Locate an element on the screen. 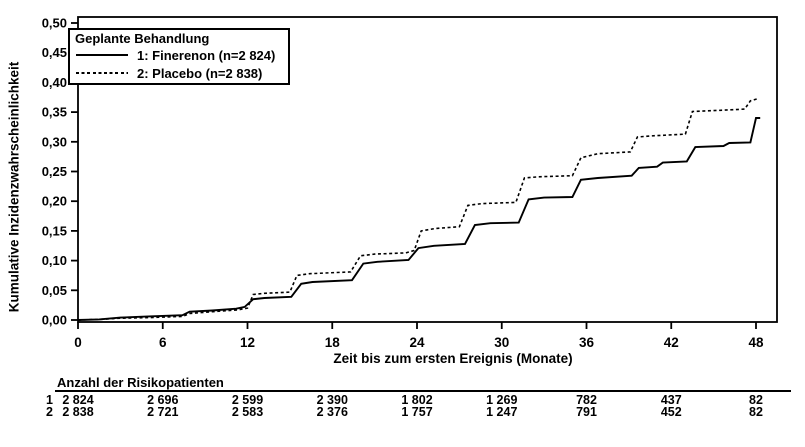 This screenshot has width=805, height=447. y-tick-label: 0,50 is located at coordinates (54, 23).